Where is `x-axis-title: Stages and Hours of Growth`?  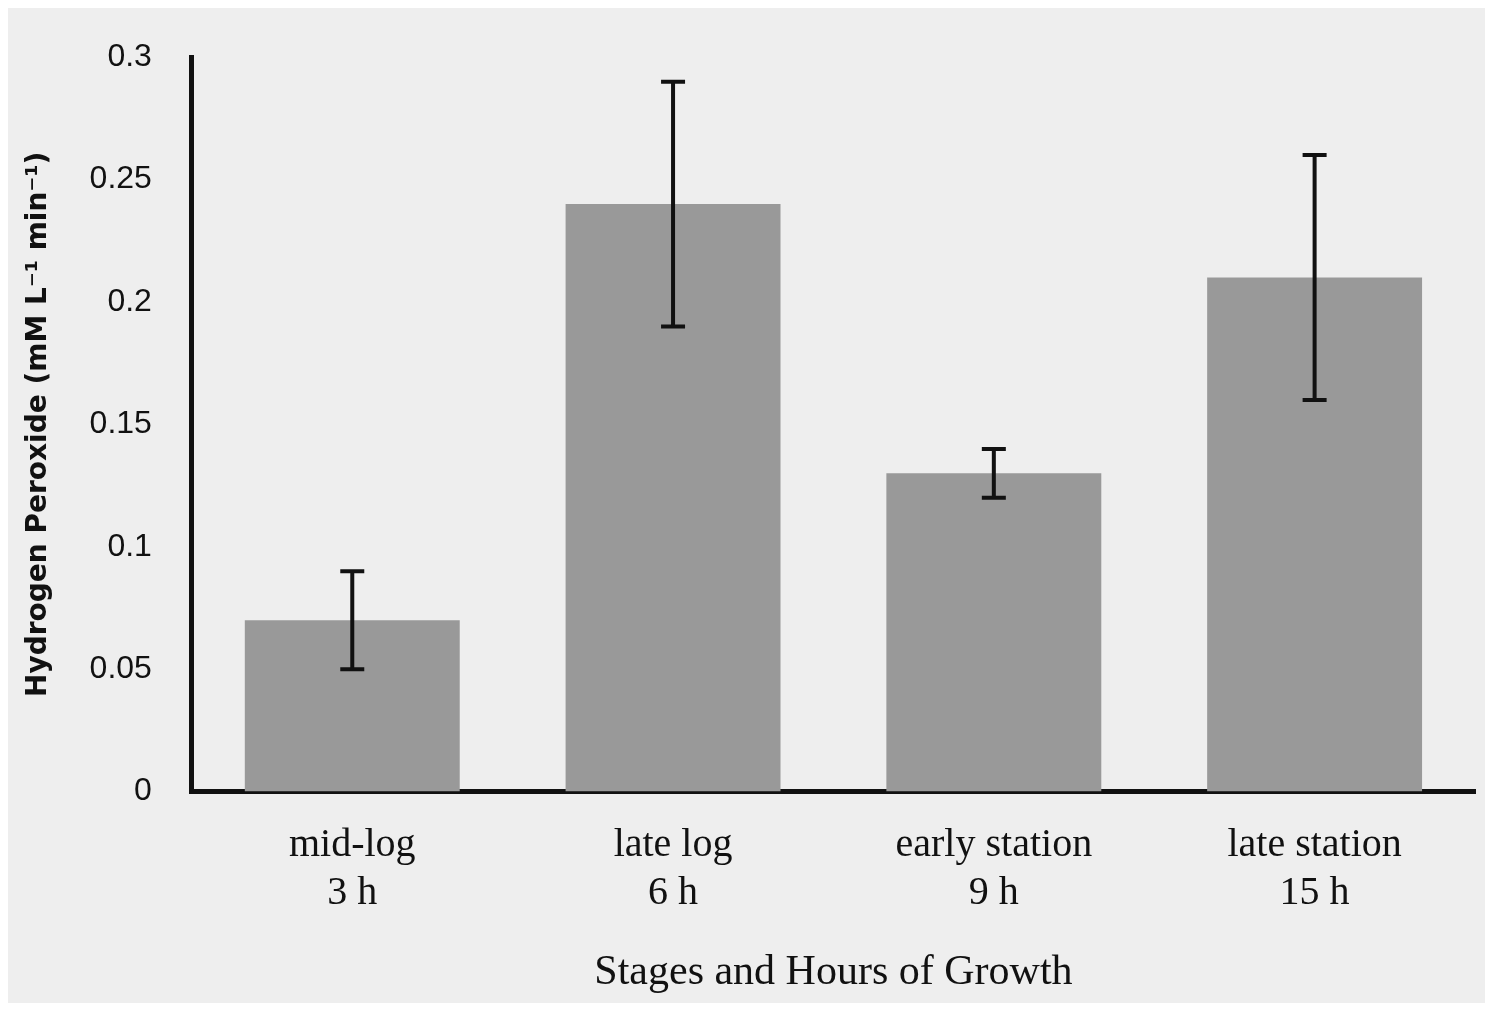 x-axis-title: Stages and Hours of Growth is located at coordinates (833, 969).